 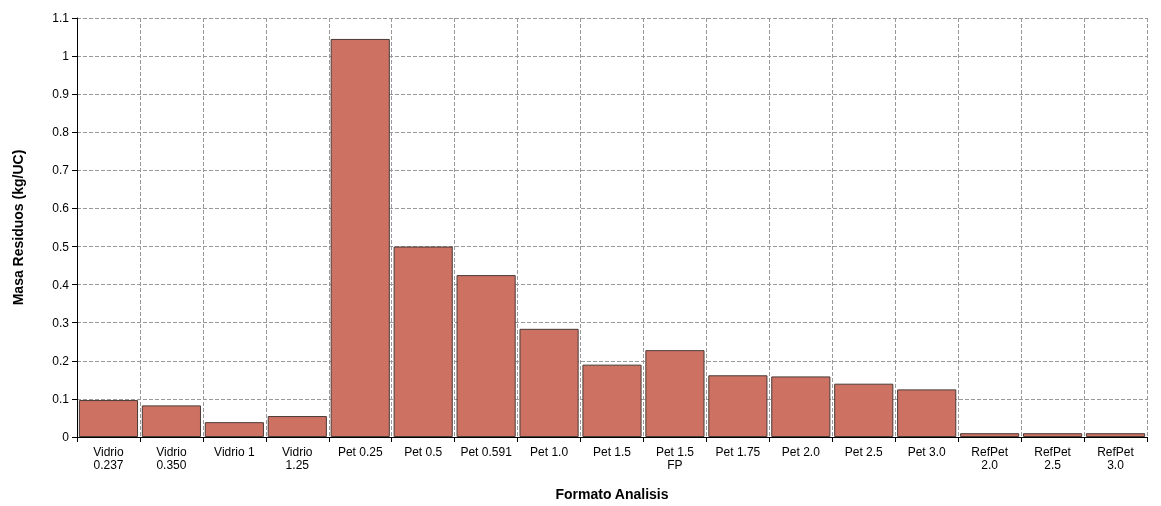 What do you see at coordinates (612, 451) in the screenshot?
I see `x-tick-label: Pet 1.5` at bounding box center [612, 451].